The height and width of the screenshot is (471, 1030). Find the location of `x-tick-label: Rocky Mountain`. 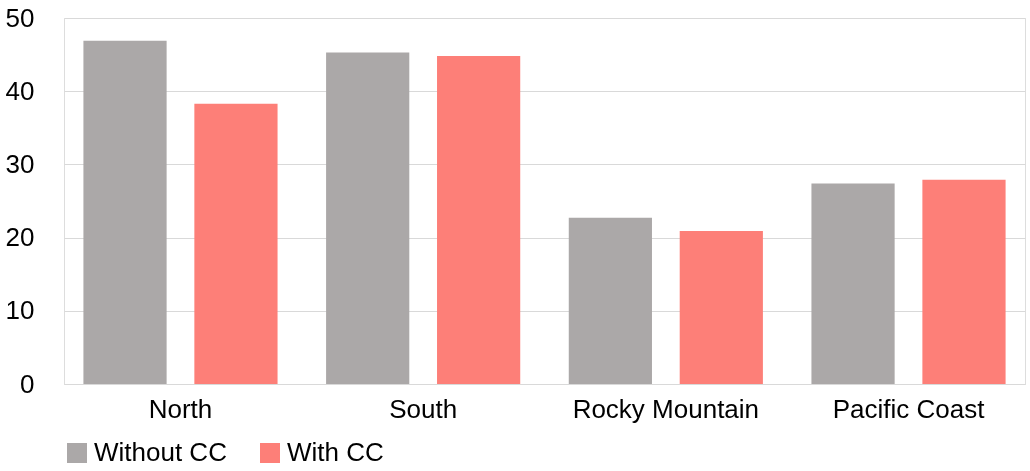

x-tick-label: Rocky Mountain is located at coordinates (666, 408).